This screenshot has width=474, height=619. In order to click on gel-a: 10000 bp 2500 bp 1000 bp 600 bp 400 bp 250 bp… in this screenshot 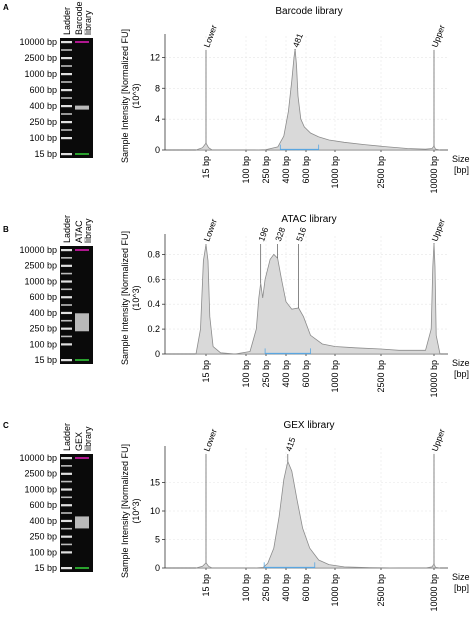, I will do `click(56, 80)`.